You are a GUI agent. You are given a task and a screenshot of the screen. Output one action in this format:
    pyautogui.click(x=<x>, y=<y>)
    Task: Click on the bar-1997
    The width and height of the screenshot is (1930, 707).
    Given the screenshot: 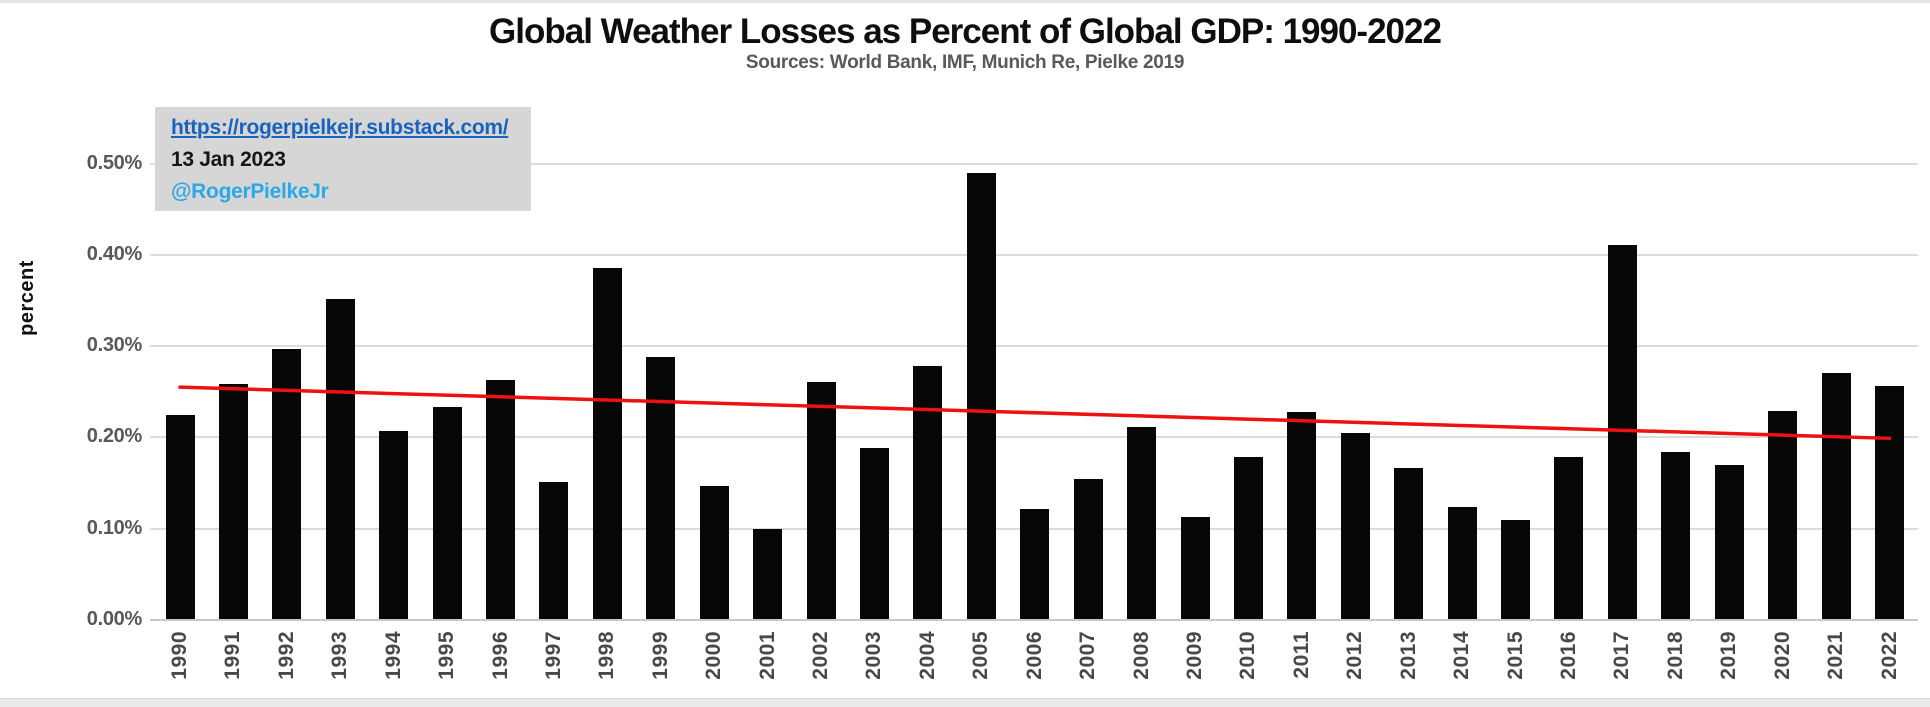 What is the action you would take?
    pyautogui.click(x=554, y=551)
    